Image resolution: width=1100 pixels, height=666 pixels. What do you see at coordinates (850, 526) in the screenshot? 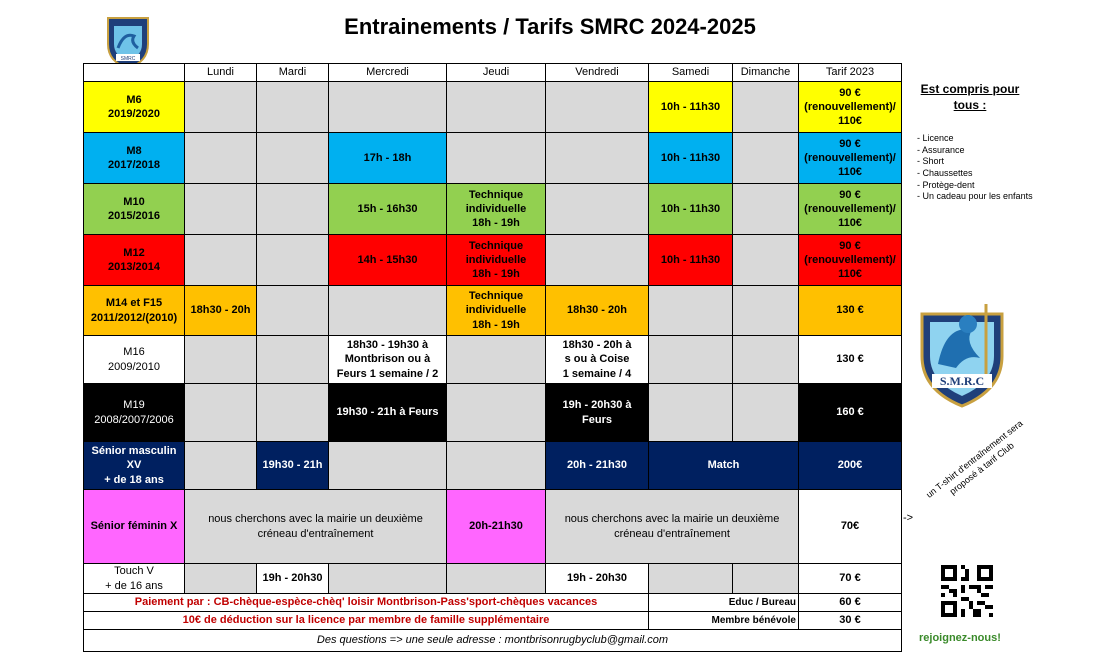
I see `feminin-tarif: 70€` at bounding box center [850, 526].